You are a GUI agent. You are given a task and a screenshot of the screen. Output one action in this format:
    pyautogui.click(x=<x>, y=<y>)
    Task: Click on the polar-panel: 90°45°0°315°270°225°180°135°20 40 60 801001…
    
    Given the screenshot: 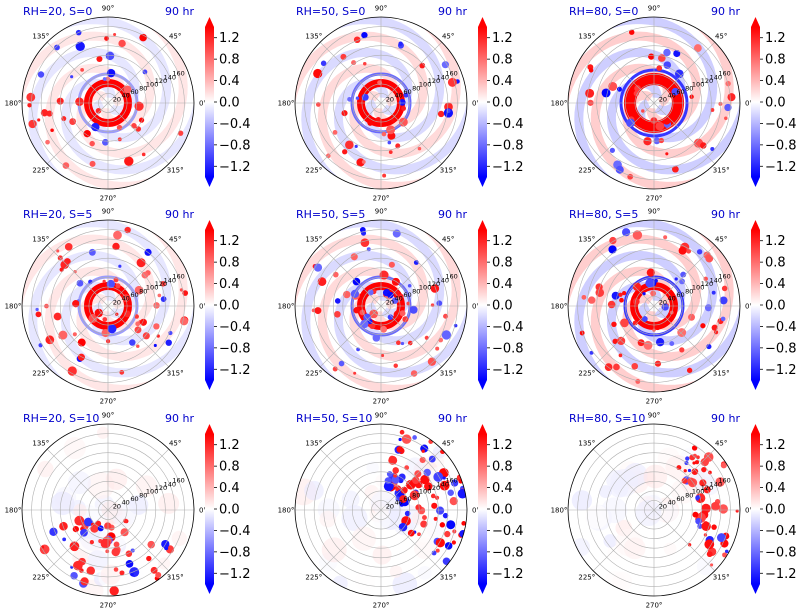 What is the action you would take?
    pyautogui.click(x=674, y=104)
    